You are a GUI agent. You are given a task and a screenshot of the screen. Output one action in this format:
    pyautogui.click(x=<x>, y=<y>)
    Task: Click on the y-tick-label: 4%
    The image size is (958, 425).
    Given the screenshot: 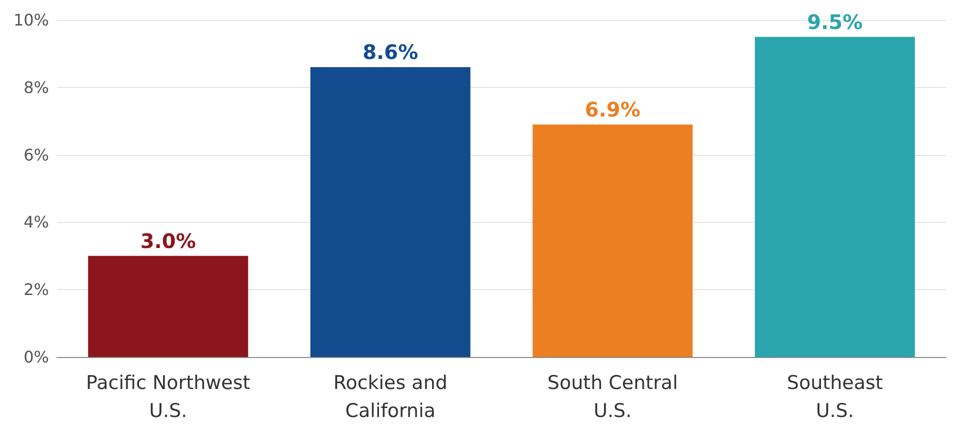 What is the action you would take?
    pyautogui.click(x=36, y=222)
    